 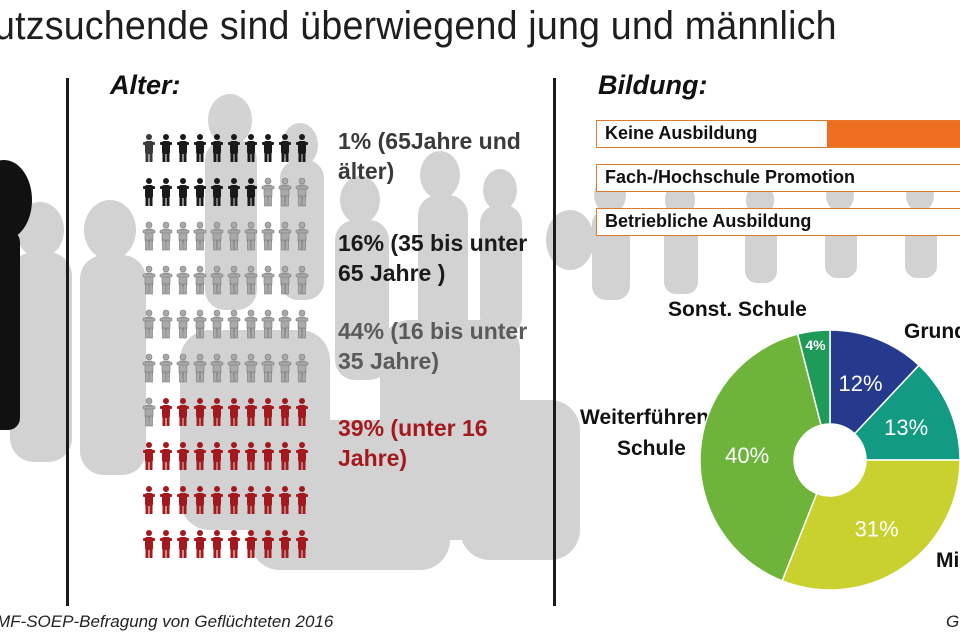 I want to click on age-label-16-35: 44% (16 bis unter 35 Jahre), so click(x=432, y=346).